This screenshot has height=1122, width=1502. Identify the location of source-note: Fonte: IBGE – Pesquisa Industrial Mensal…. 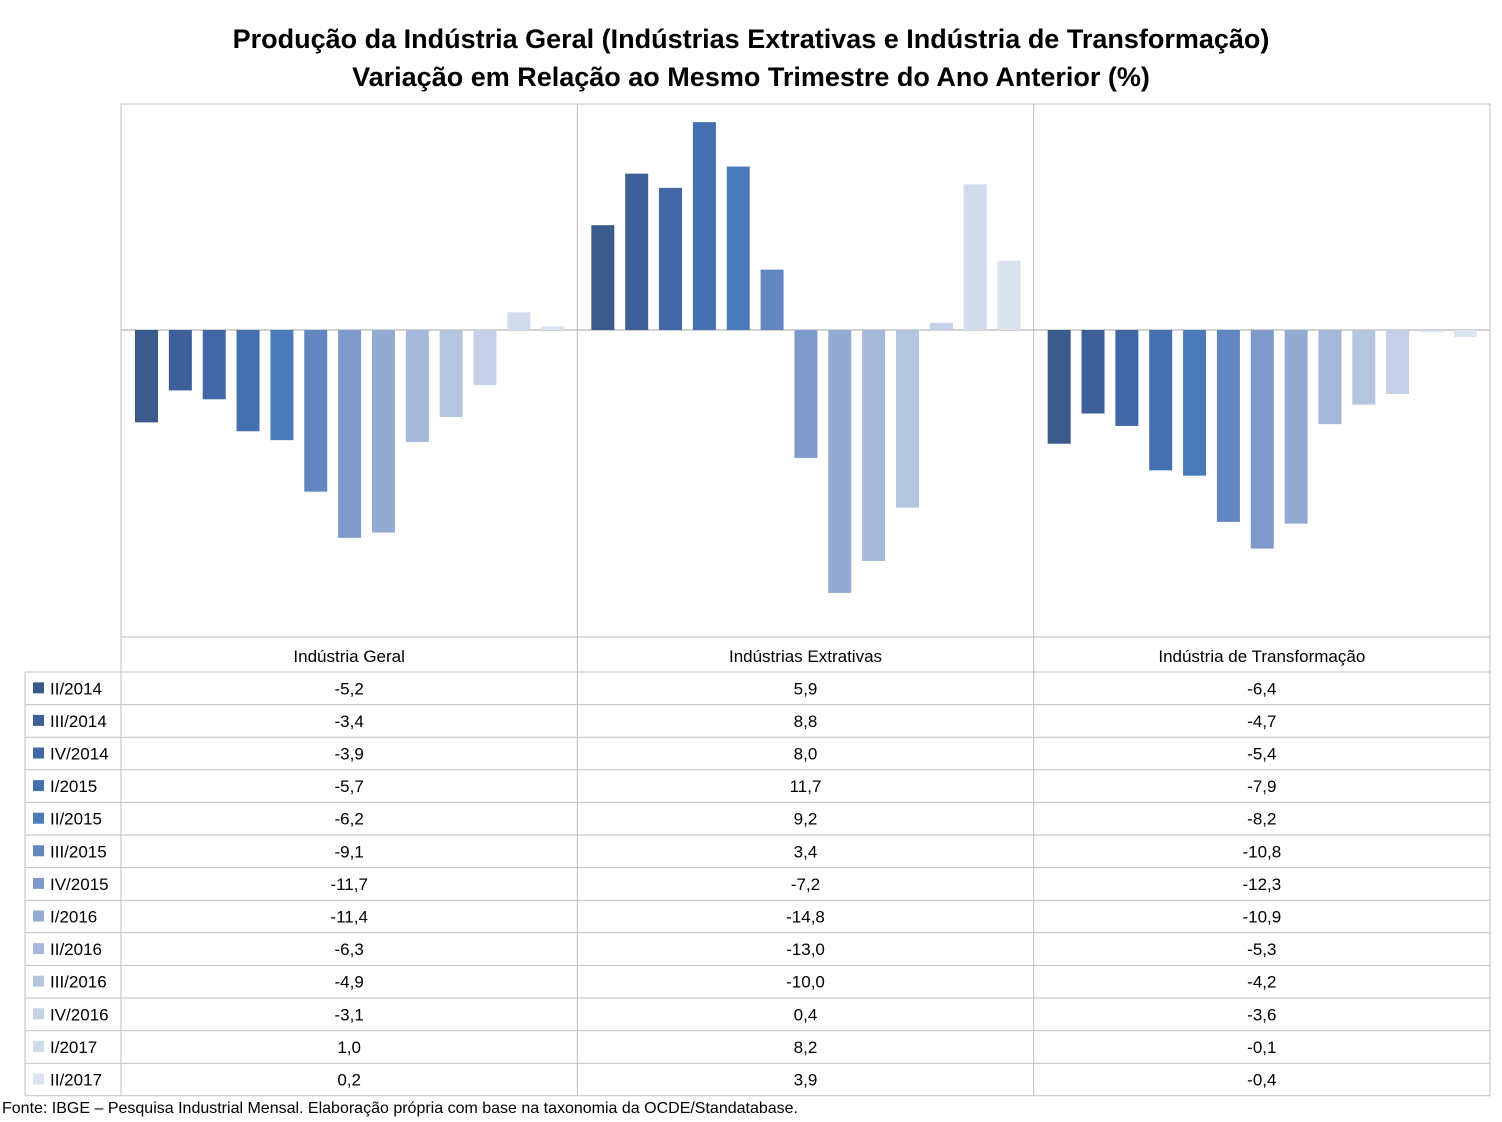
(400, 1108).